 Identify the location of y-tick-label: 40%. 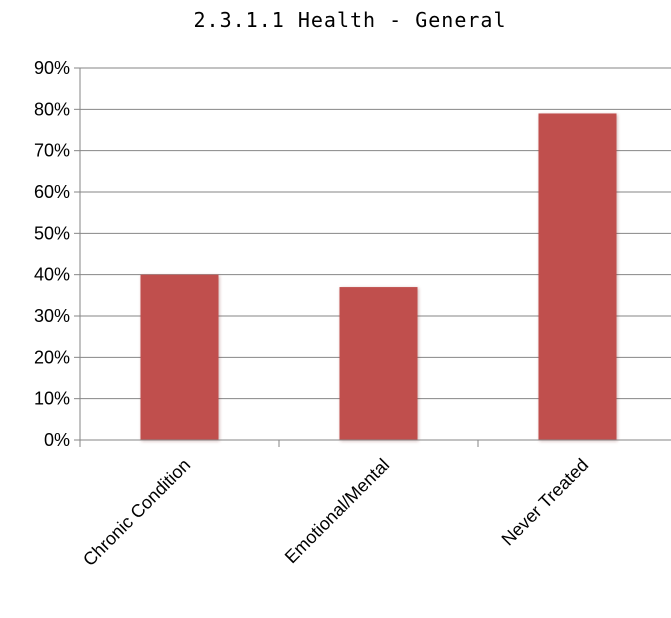
(52, 275).